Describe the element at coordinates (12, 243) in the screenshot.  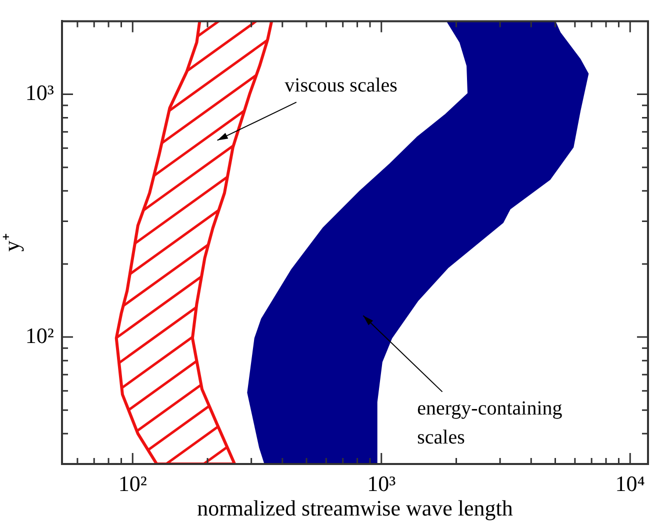
I see `y-axis-title: y⁺` at that location.